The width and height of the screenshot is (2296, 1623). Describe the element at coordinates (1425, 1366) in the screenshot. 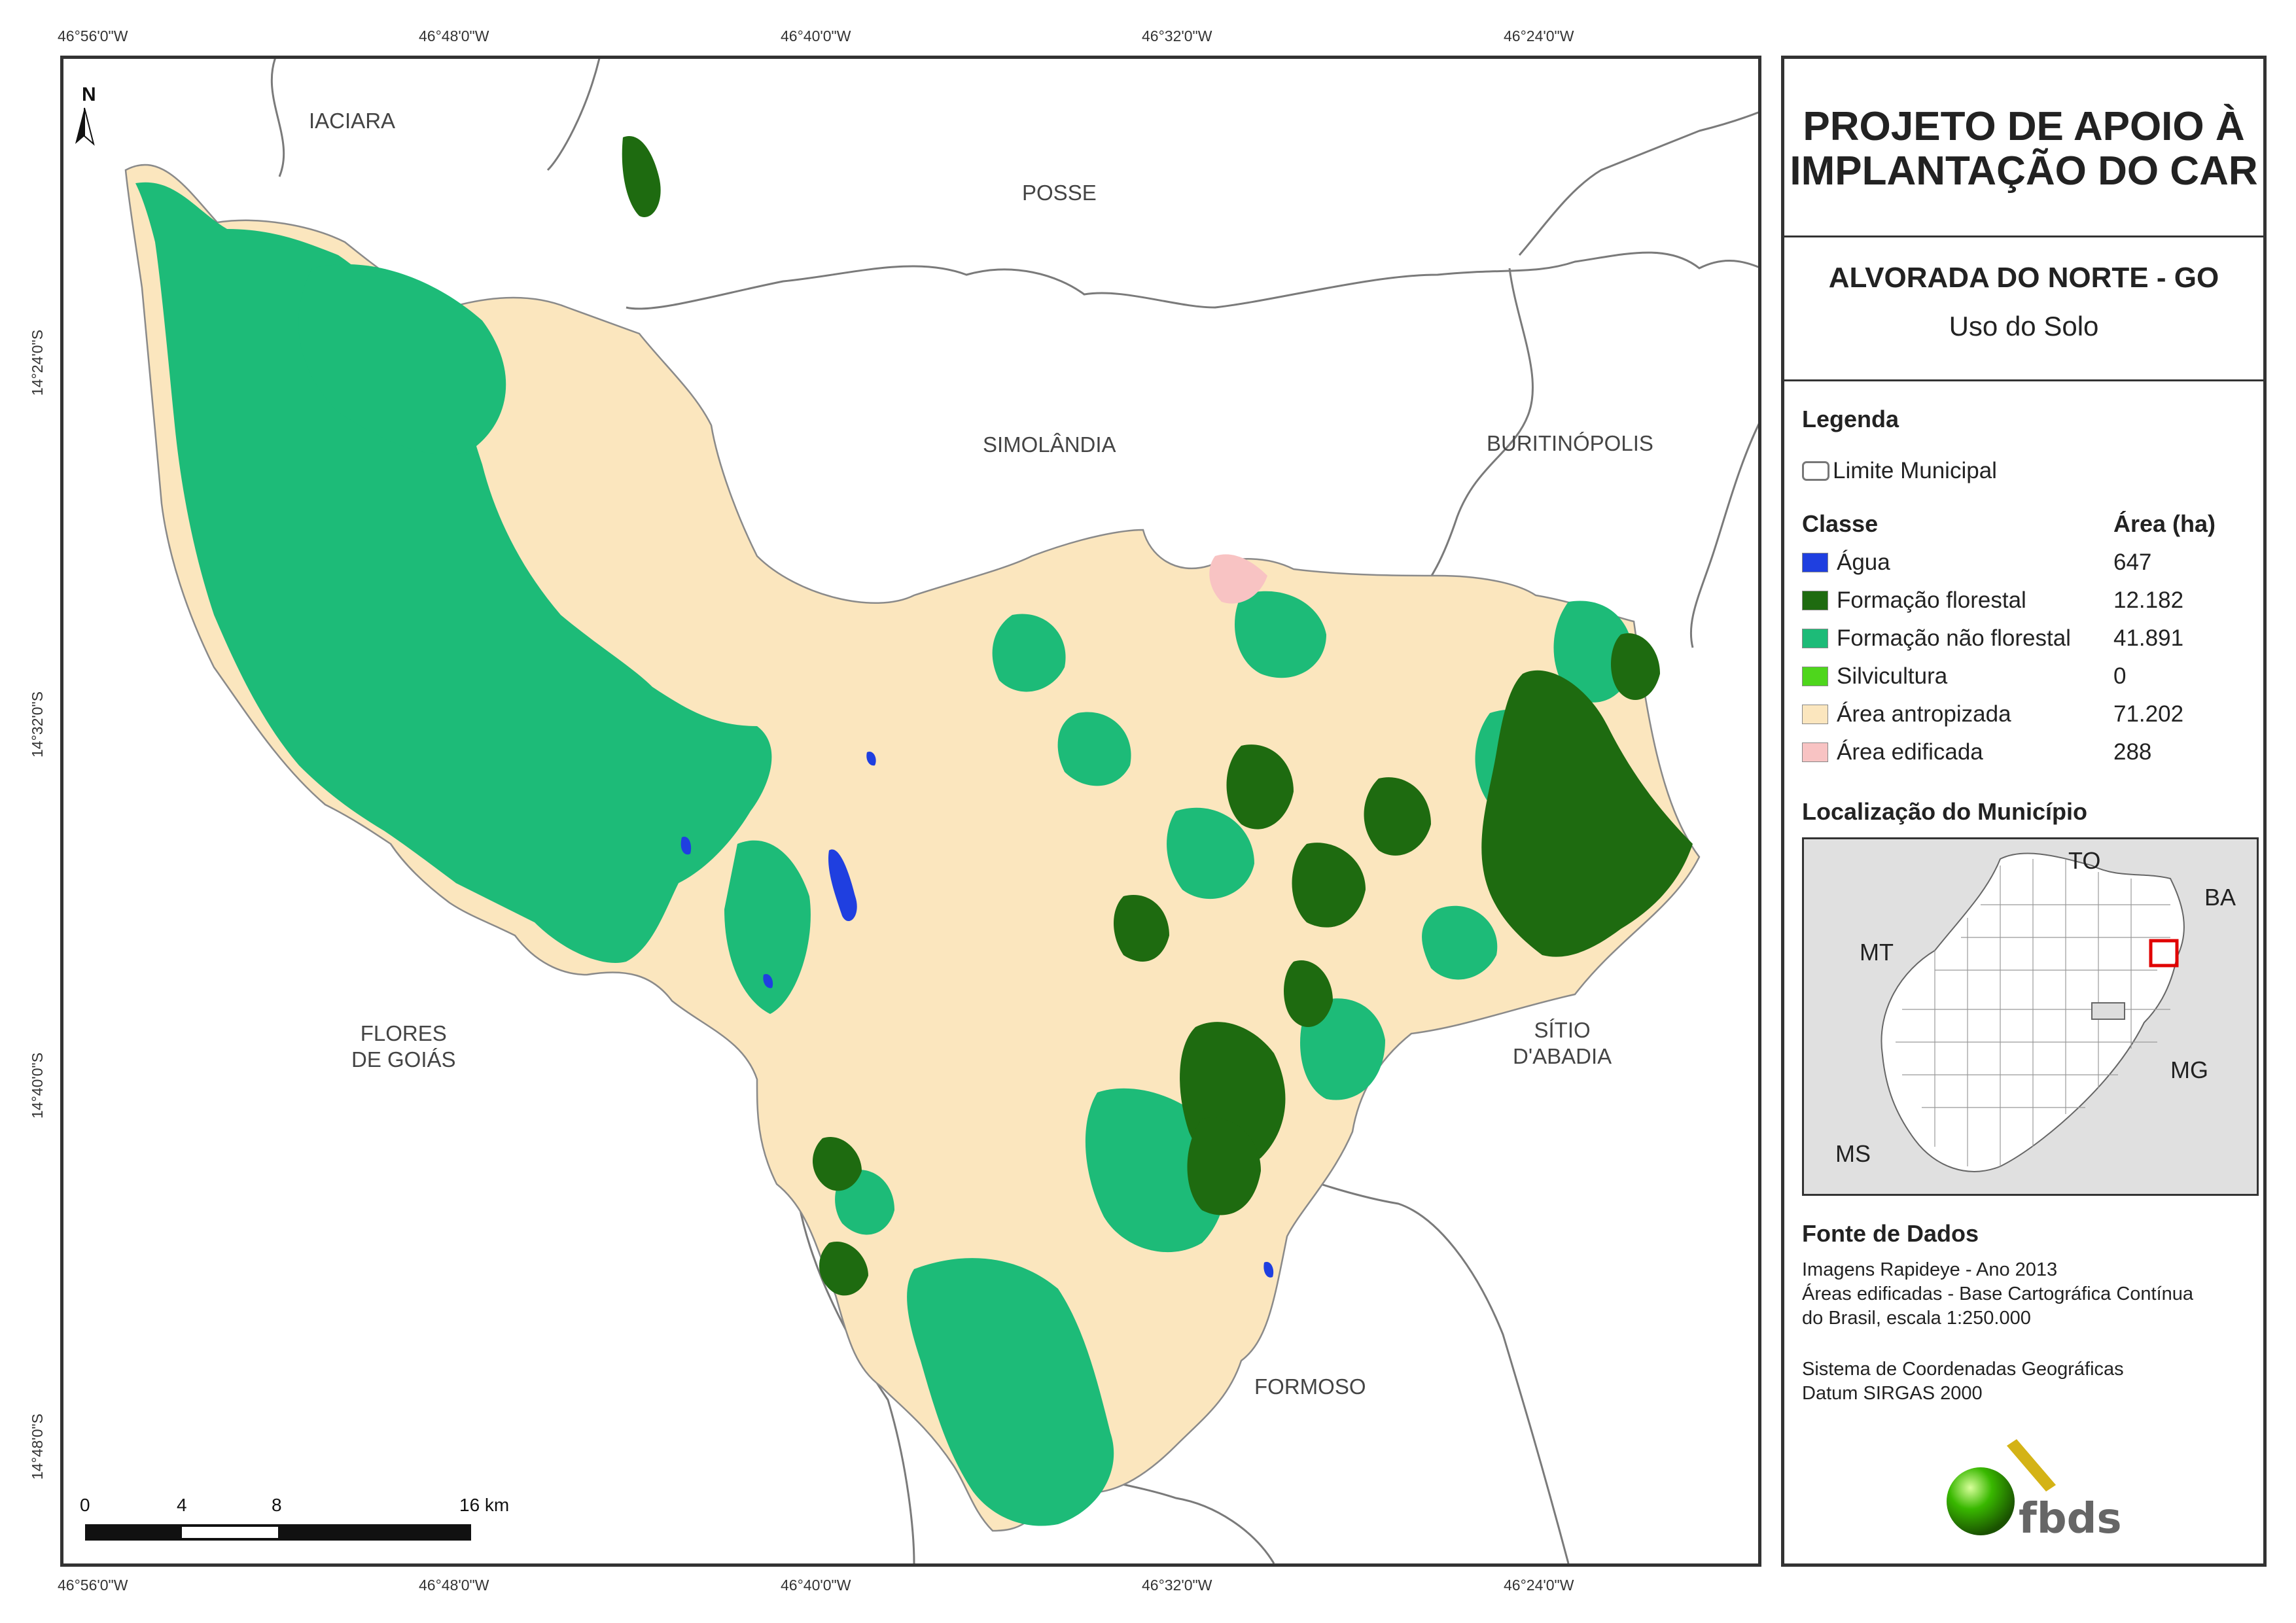

I see `boundary-formoso-east` at that location.